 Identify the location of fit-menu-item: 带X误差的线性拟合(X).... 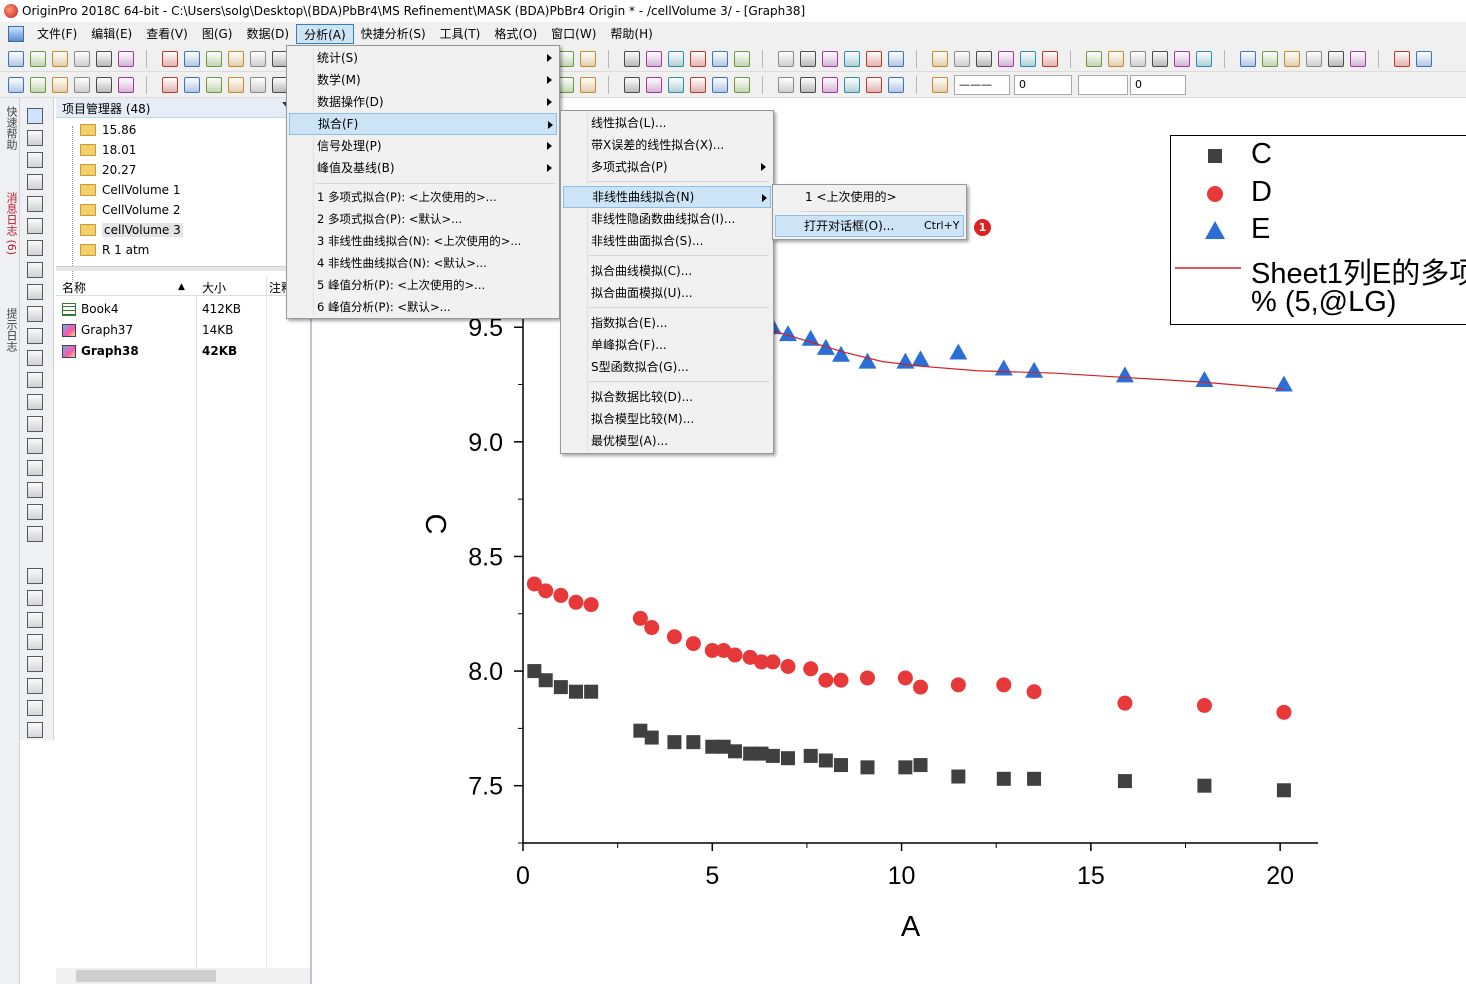
(667, 145).